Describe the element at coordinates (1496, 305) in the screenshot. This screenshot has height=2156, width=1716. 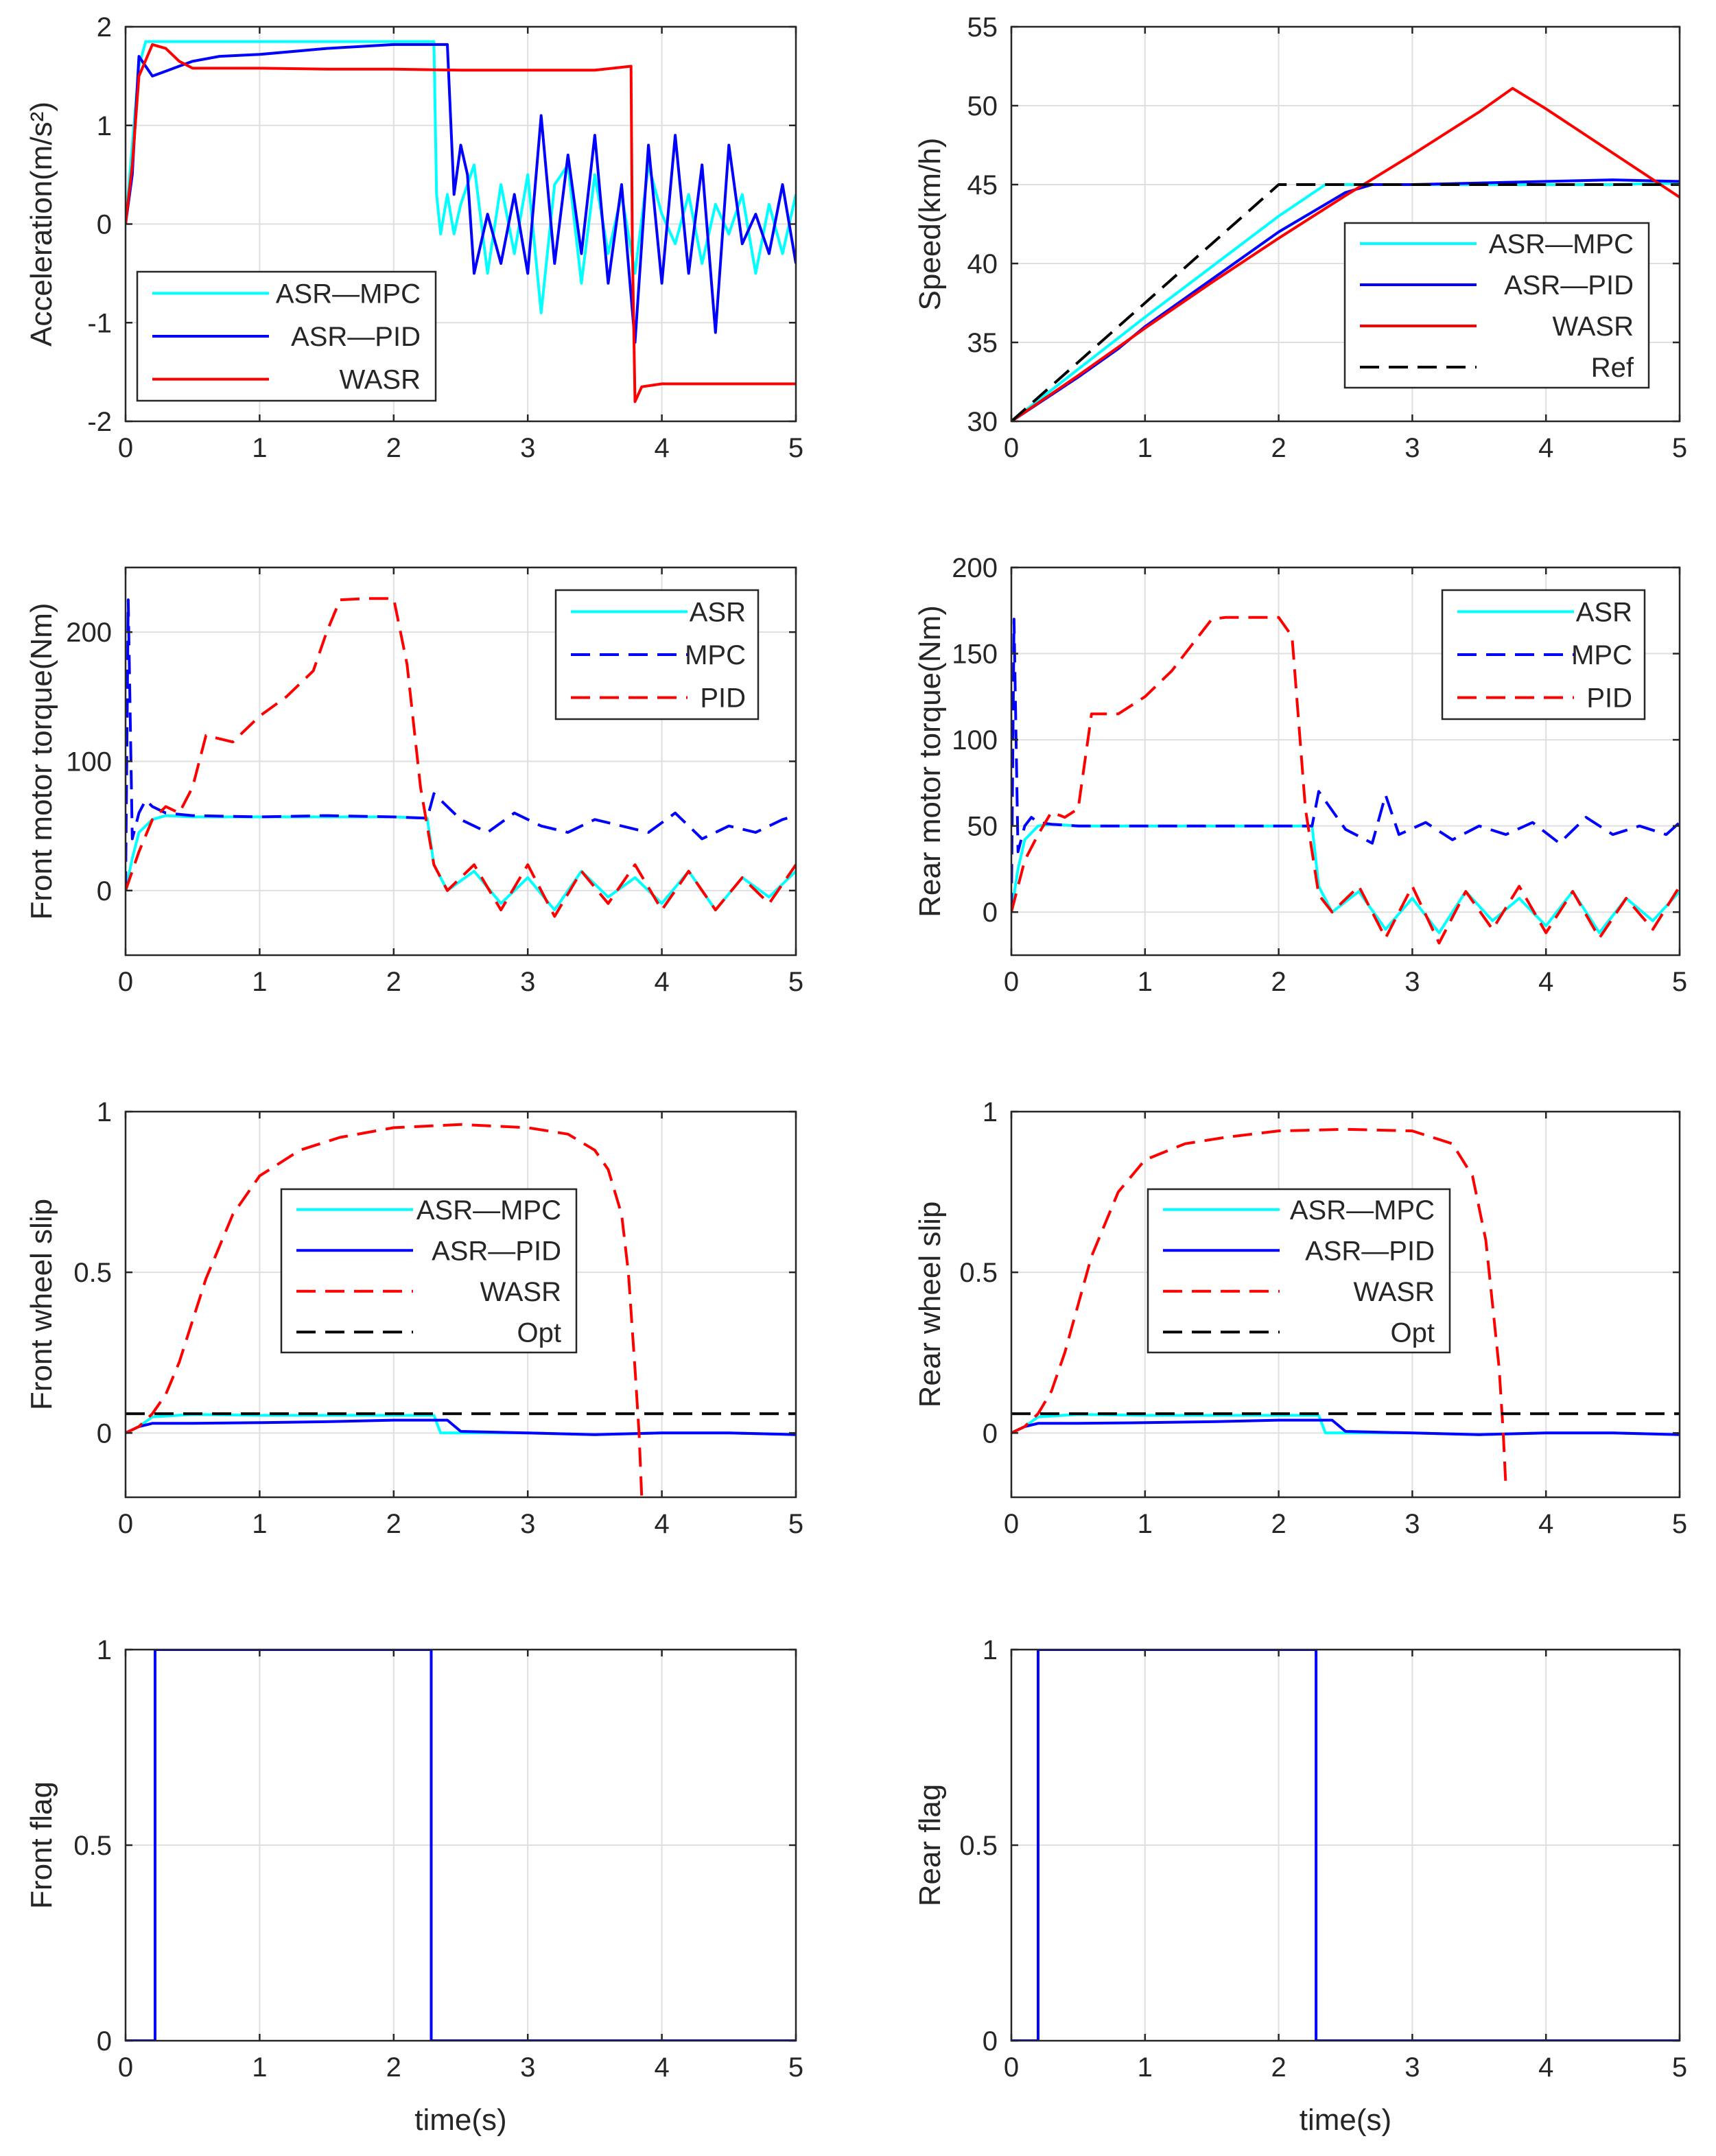
I see `legend: ASR—MPC ASR—PID WASR Ref` at that location.